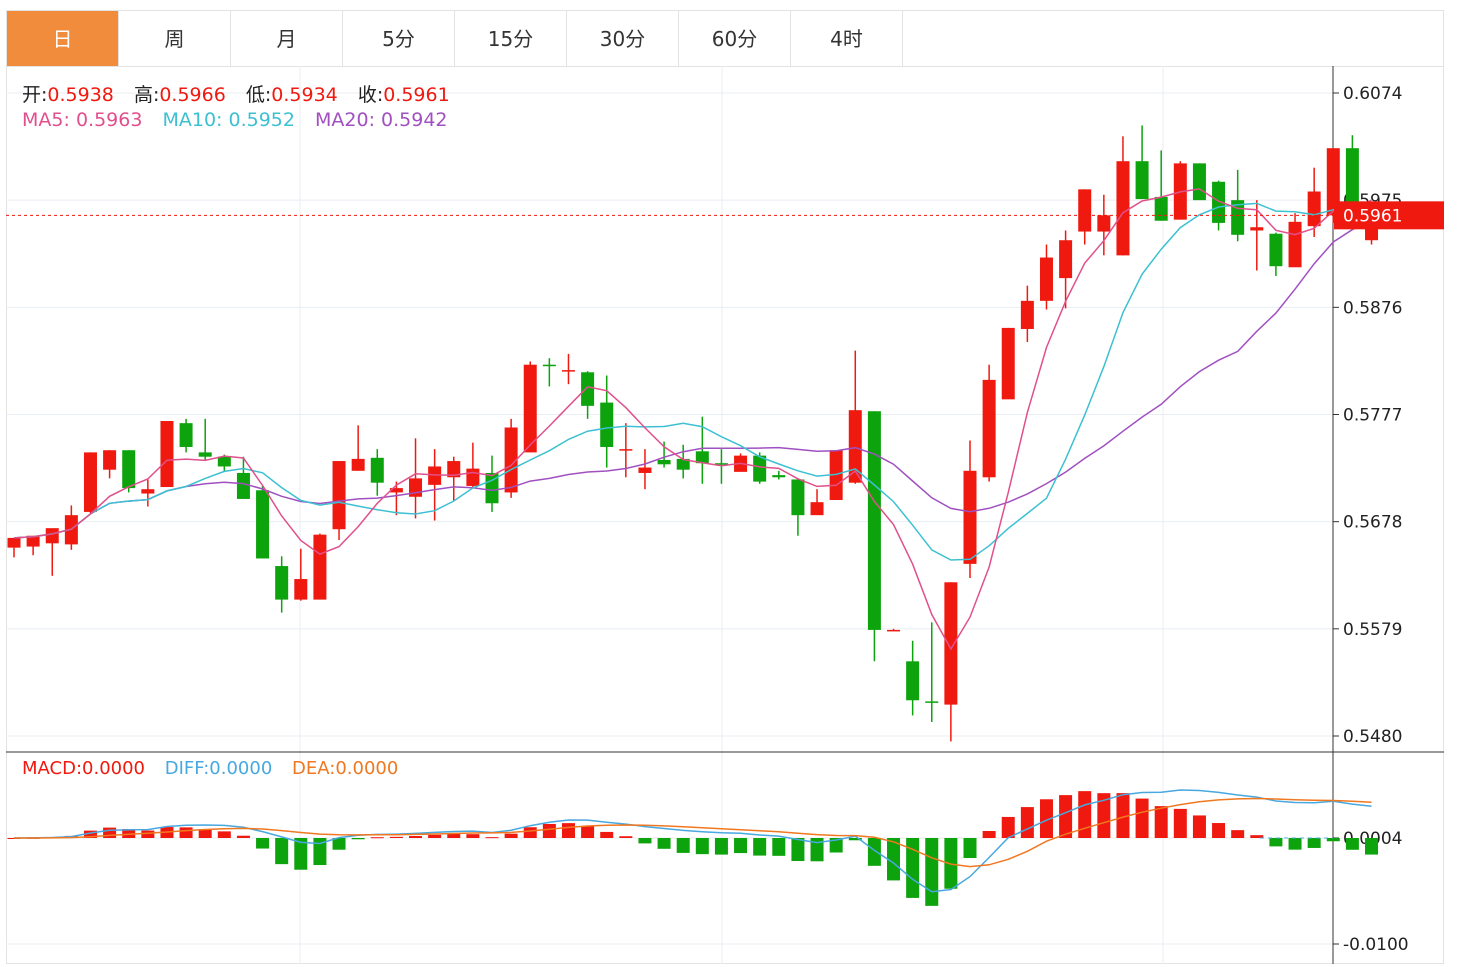 This screenshot has width=1465, height=967. I want to click on macd-readout: MACD:0.0000 DIFF:0.0000 DEA:0.0000, so click(210, 768).